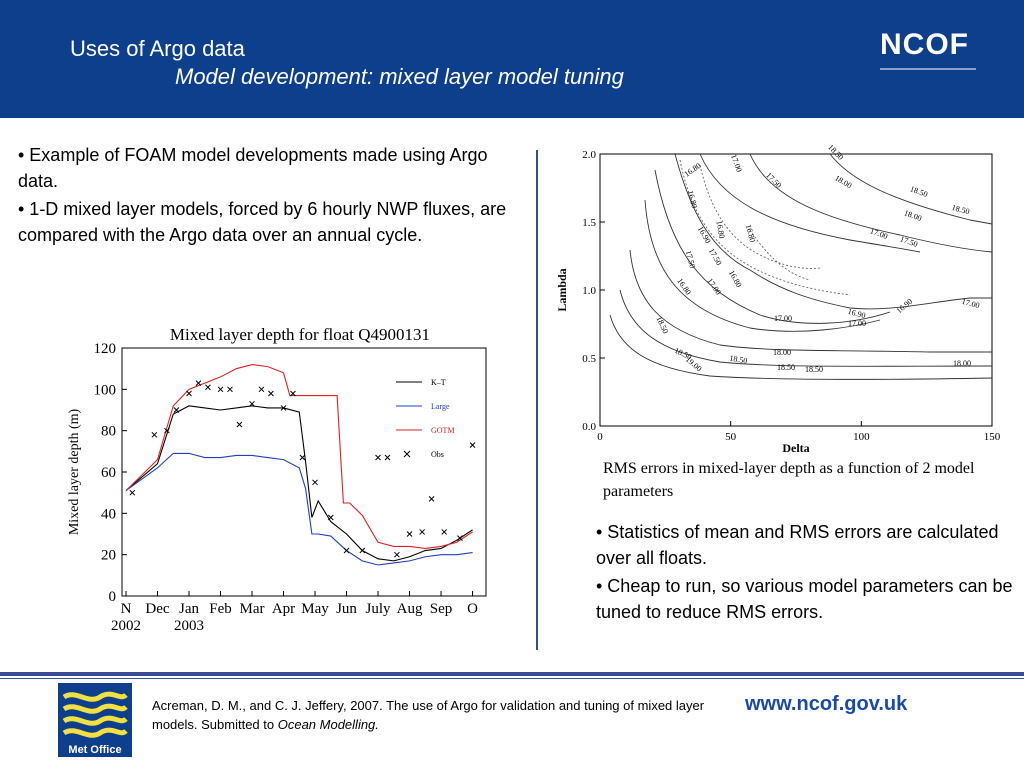  Describe the element at coordinates (126, 626) in the screenshot. I see `x-tick-sublabel: 2002` at that location.